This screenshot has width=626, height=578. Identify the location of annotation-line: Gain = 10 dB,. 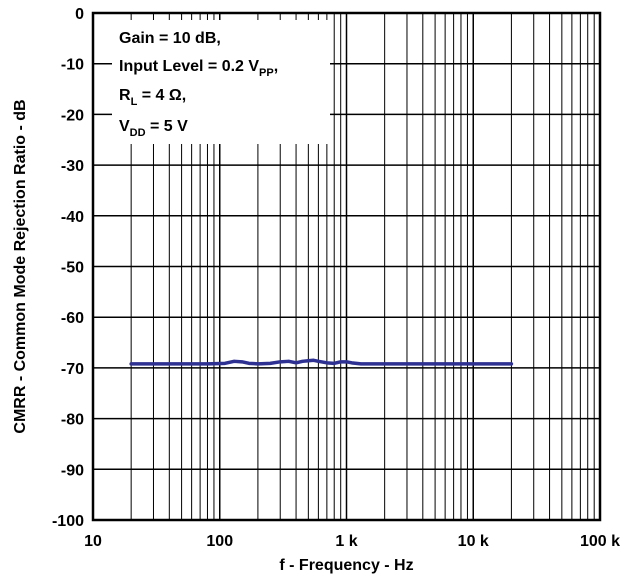
(170, 38).